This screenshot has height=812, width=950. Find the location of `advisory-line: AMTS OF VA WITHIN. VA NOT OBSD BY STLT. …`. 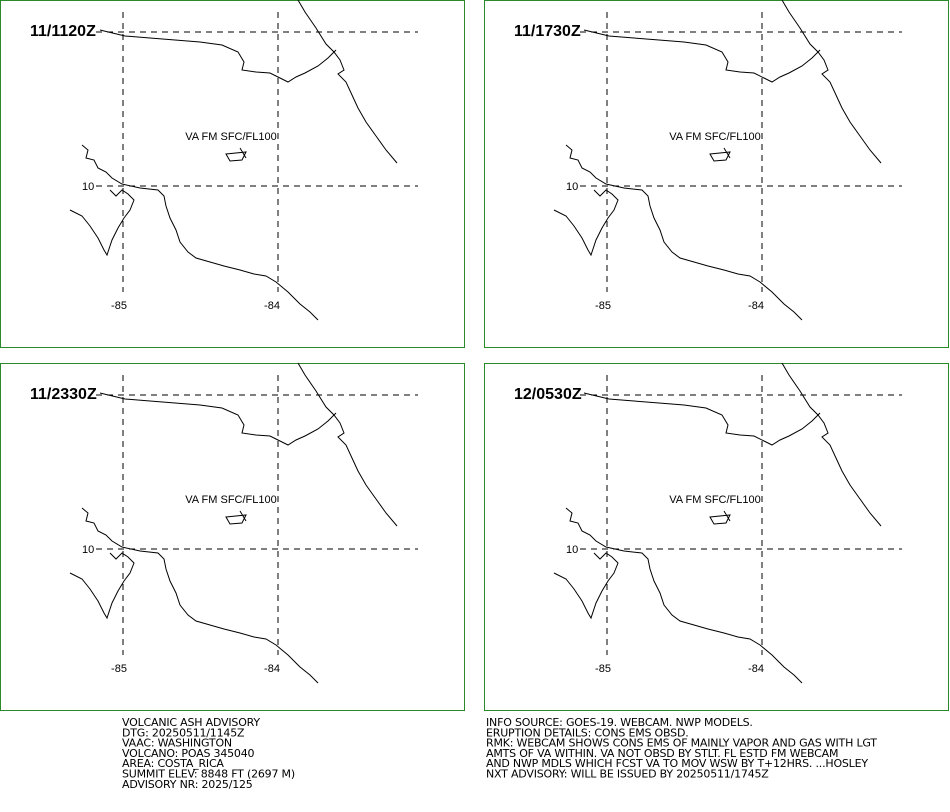

advisory-line: AMTS OF VA WITHIN. VA NOT OBSD BY STLT. … is located at coordinates (662, 753).